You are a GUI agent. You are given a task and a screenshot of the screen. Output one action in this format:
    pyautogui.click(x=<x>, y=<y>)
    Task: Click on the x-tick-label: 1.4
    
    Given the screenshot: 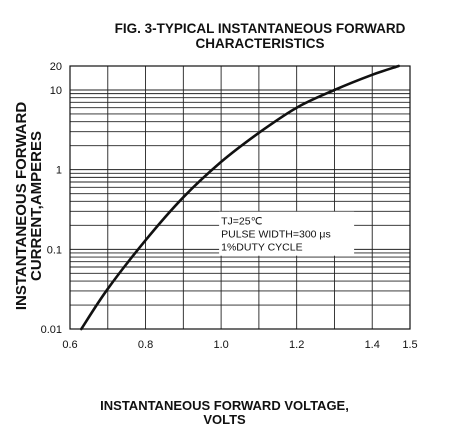 What is the action you would take?
    pyautogui.click(x=372, y=345)
    